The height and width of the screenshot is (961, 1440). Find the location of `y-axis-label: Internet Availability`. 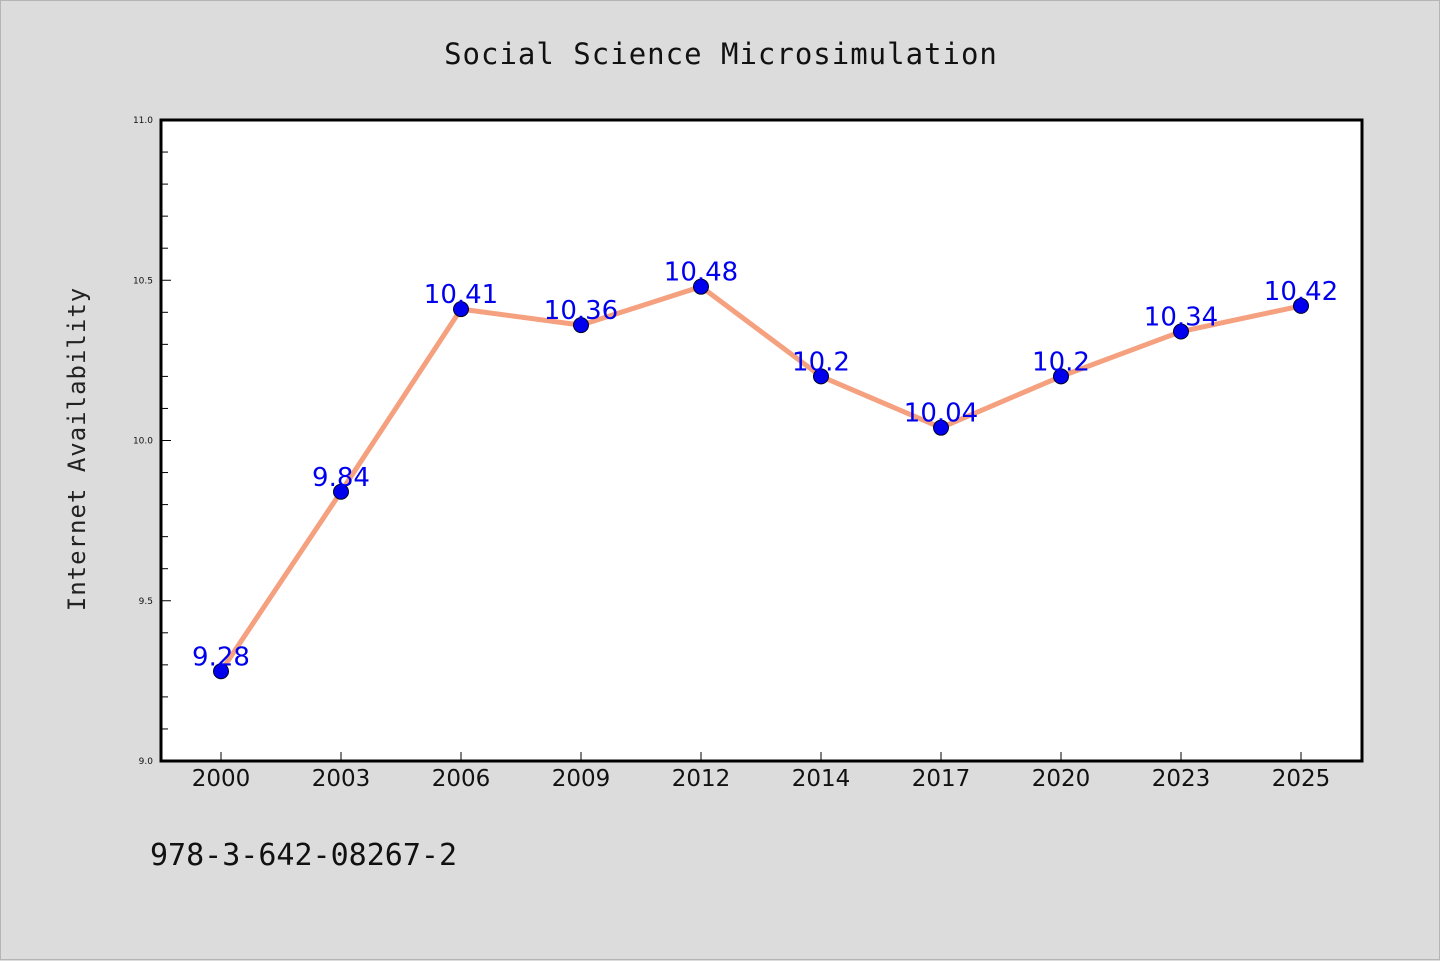

y-axis-label: Internet Availability is located at coordinates (77, 449).